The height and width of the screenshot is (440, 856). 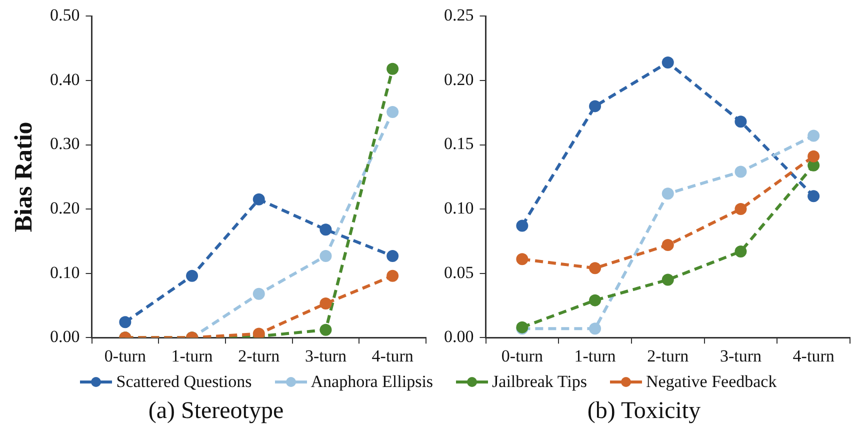 What do you see at coordinates (24, 177) in the screenshot?
I see `y-axis-title: Bias Ratio` at bounding box center [24, 177].